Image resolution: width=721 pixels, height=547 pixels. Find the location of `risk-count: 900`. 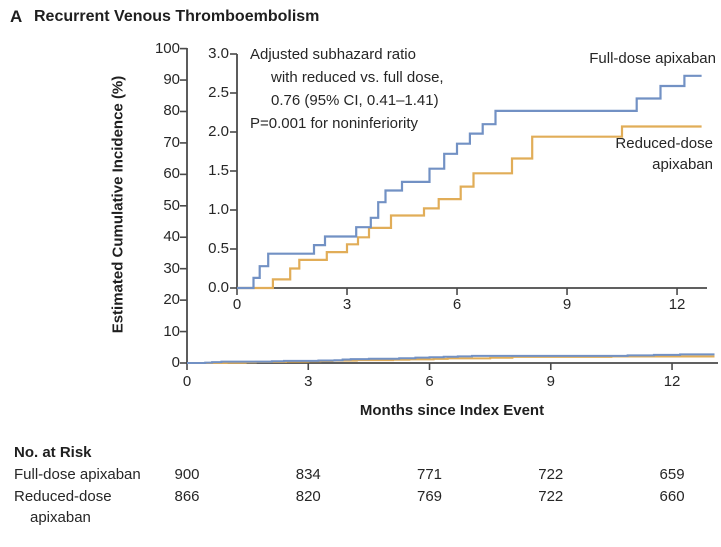

risk-count: 900 is located at coordinates (187, 474).